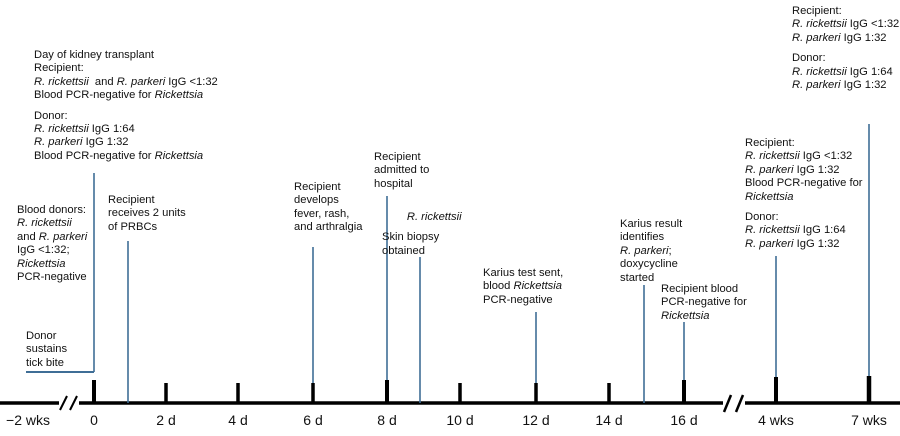 The image size is (900, 436). Describe the element at coordinates (133, 226) in the screenshot. I see `event-text: of PRBCs` at that location.